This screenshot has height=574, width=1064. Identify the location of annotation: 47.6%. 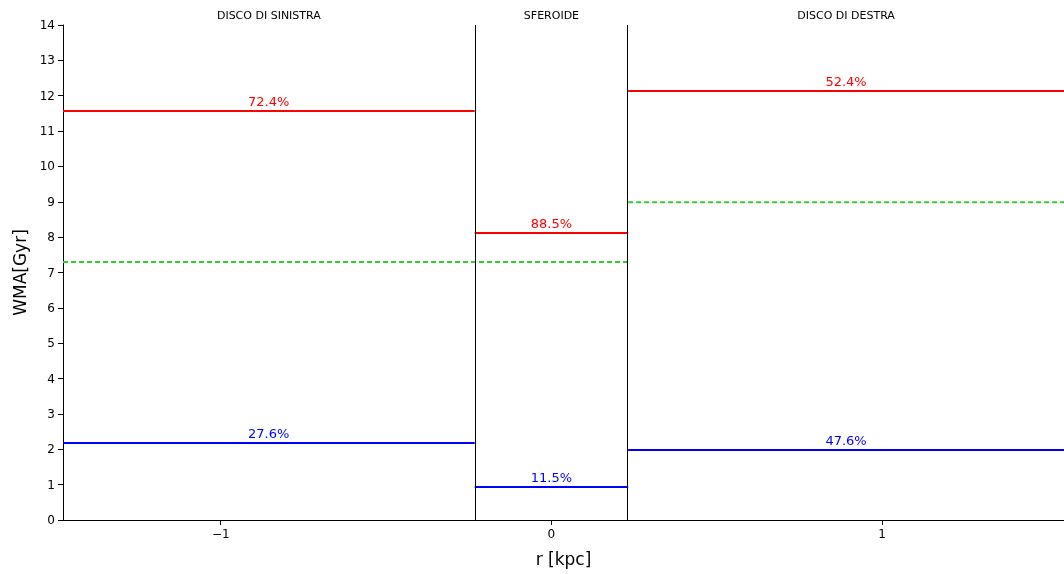
(846, 440).